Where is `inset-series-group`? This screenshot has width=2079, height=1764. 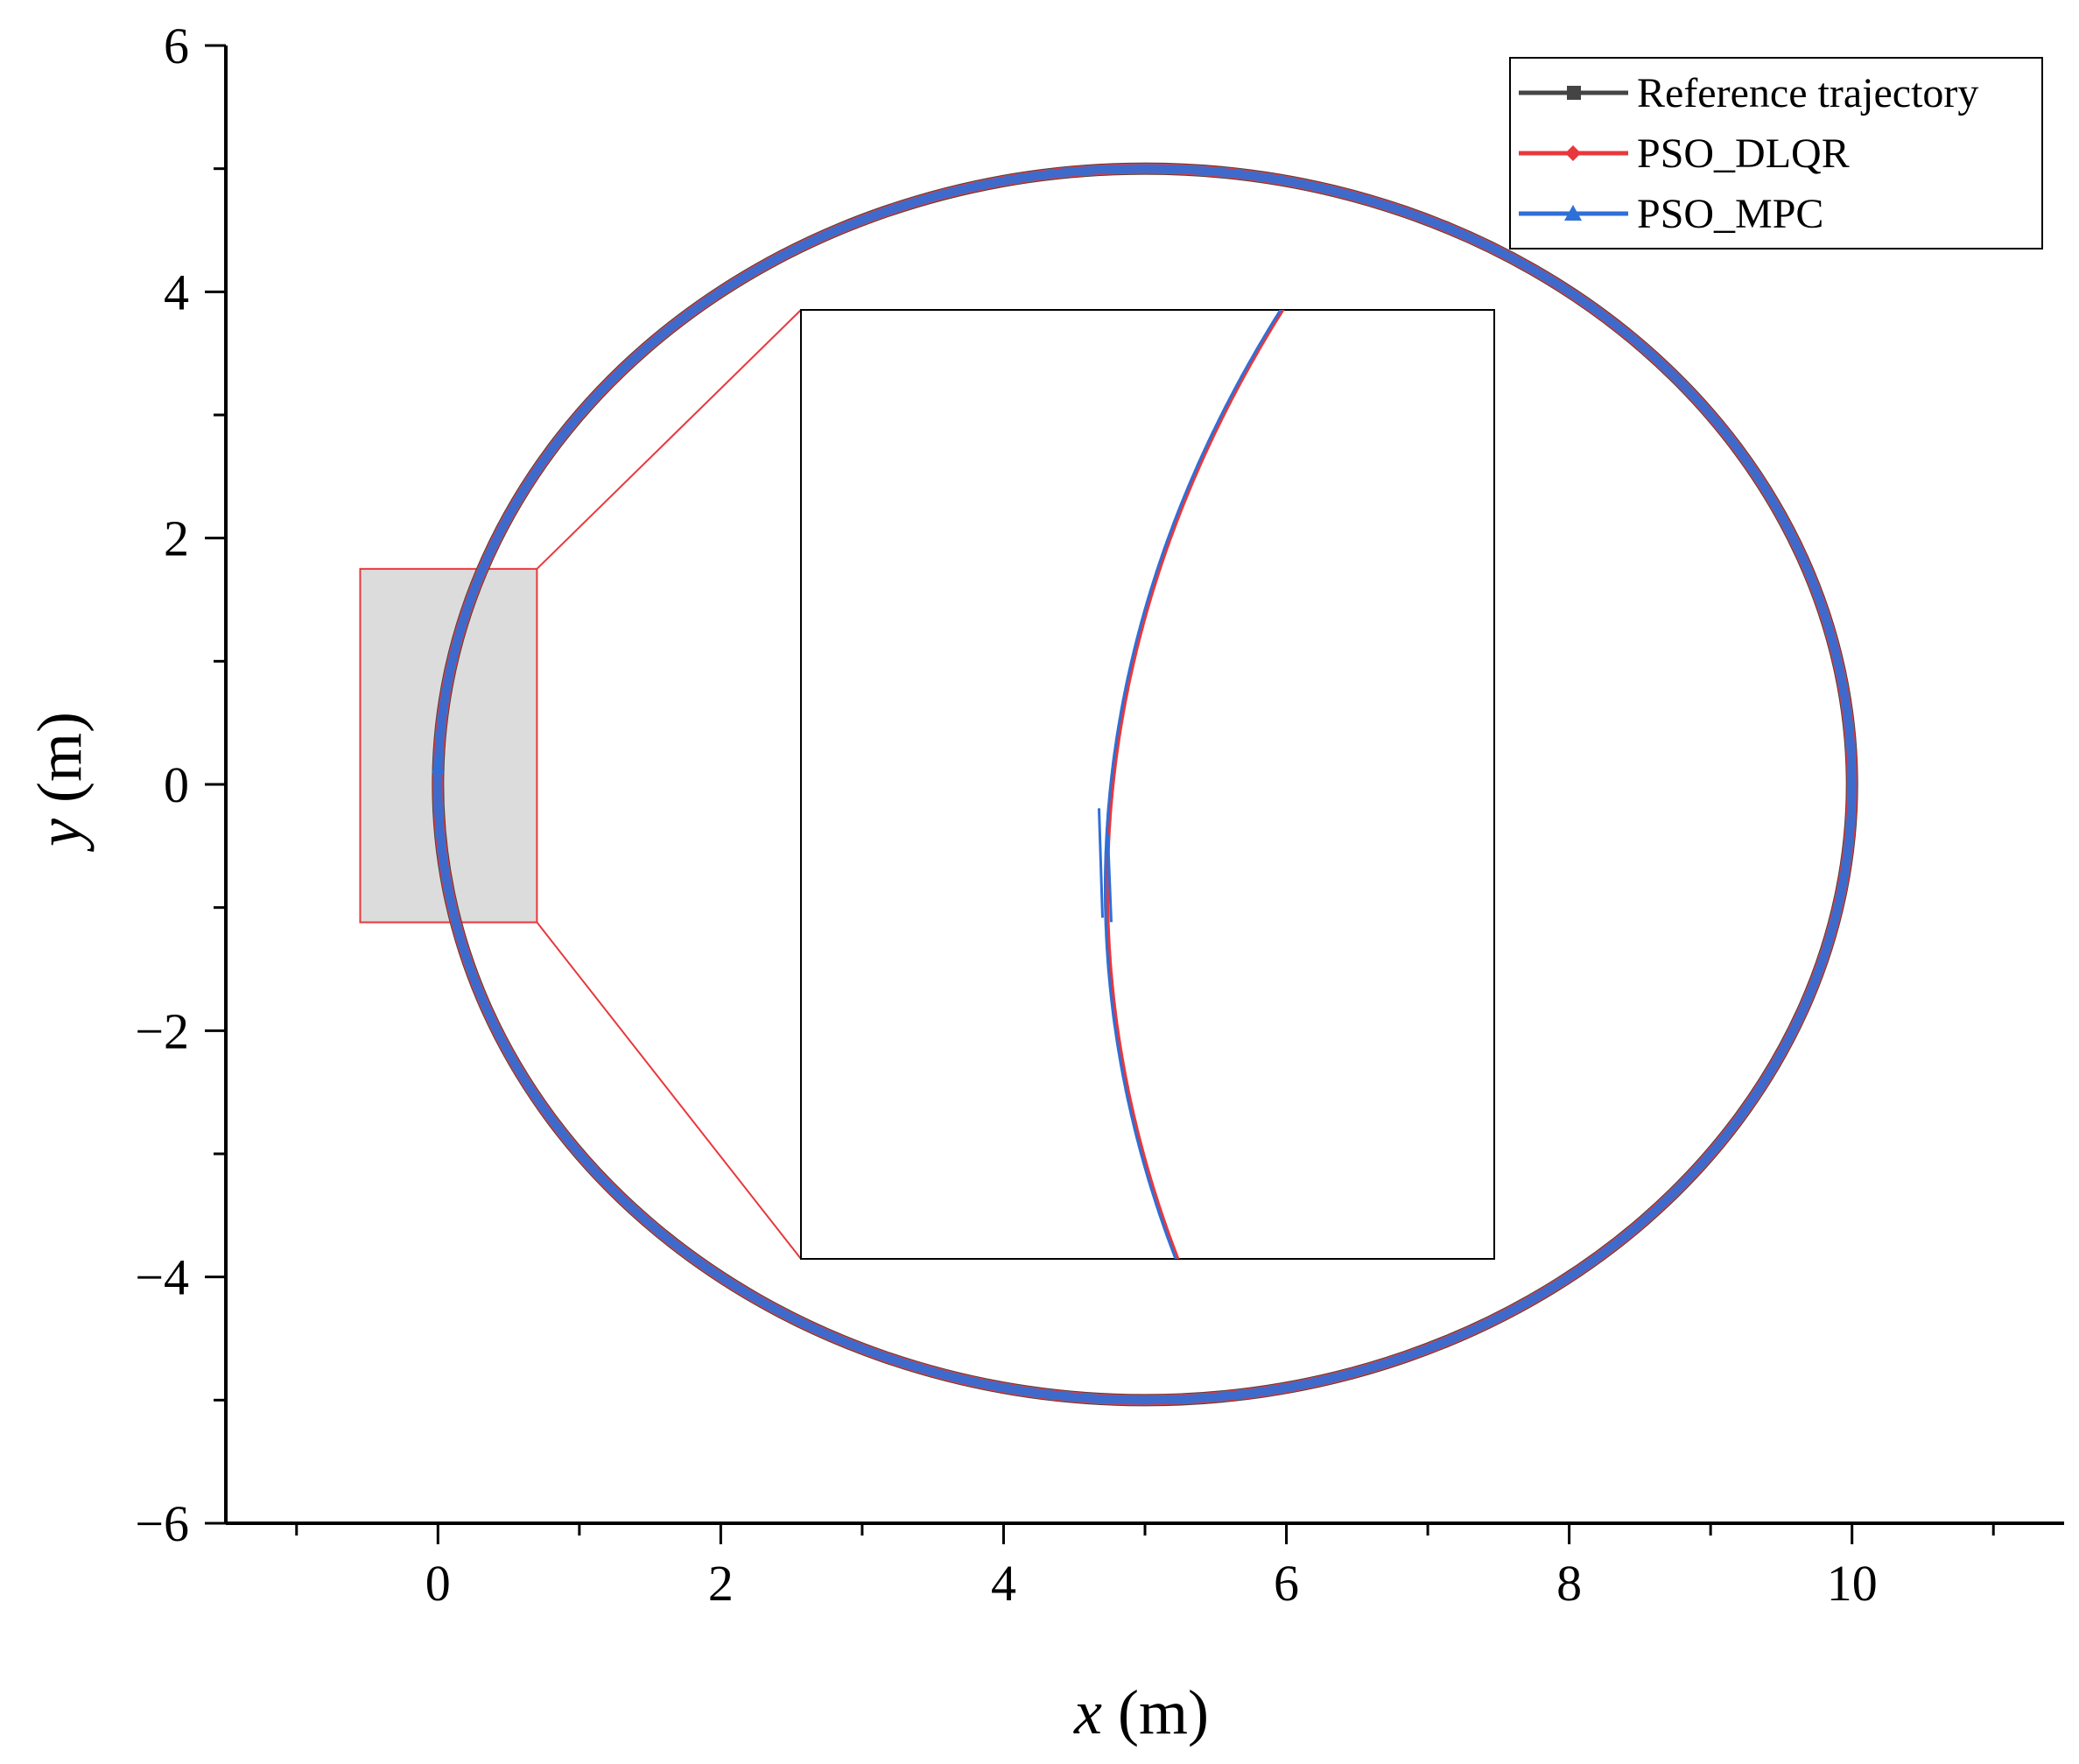 inset-series-group is located at coordinates (1191, 785).